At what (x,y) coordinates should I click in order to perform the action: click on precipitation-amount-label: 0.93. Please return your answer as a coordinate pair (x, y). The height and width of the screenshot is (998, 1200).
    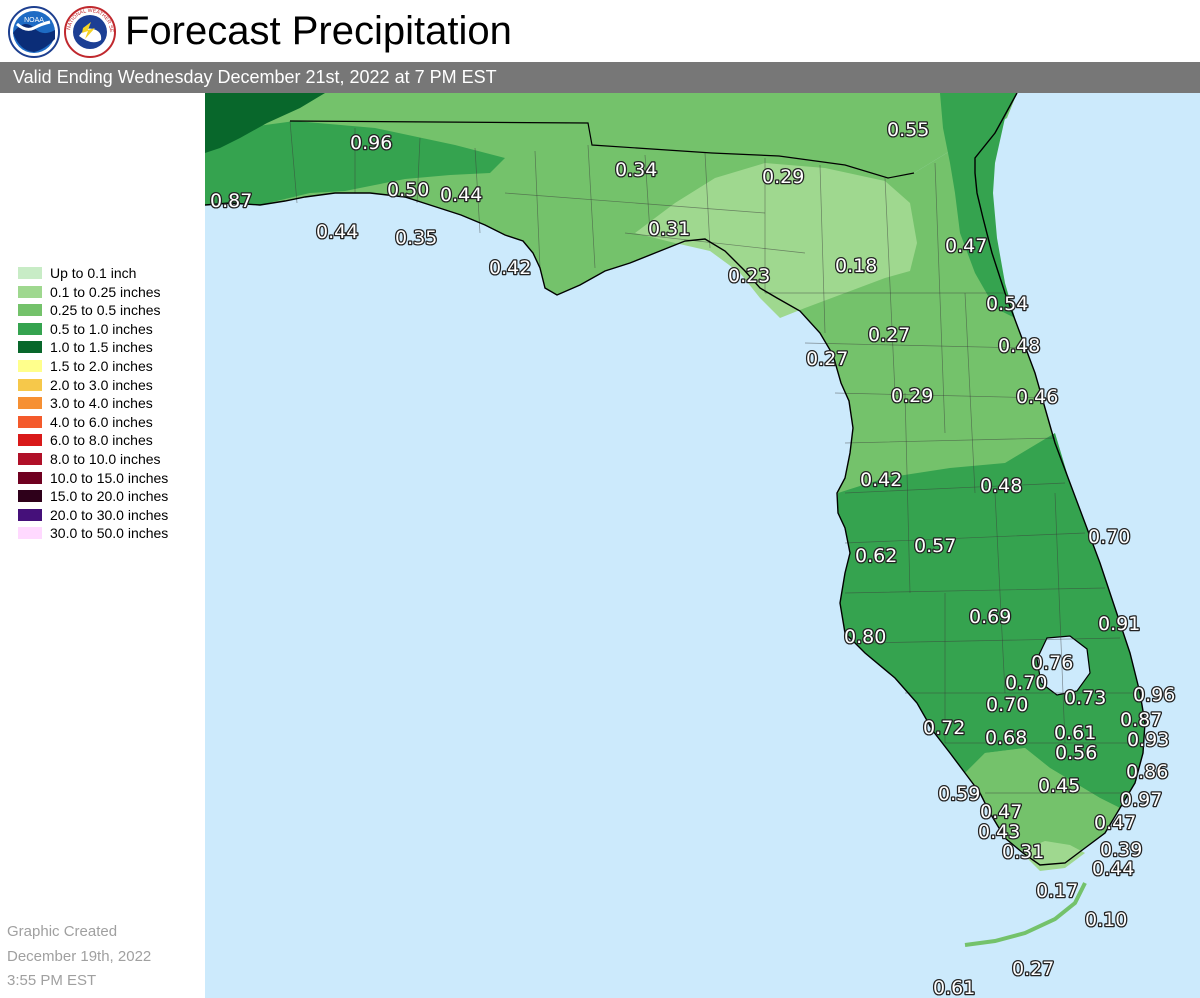
    Looking at the image, I should click on (1148, 740).